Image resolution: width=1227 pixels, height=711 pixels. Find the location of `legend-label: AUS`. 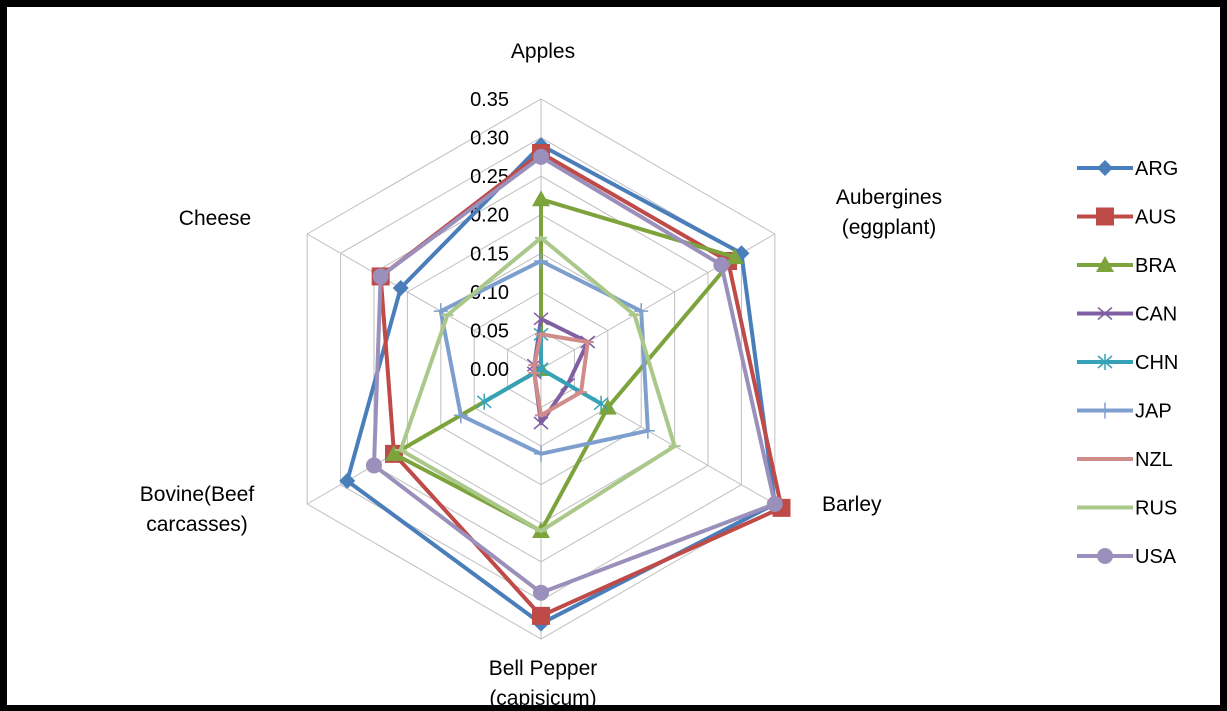

legend-label: AUS is located at coordinates (1155, 218).